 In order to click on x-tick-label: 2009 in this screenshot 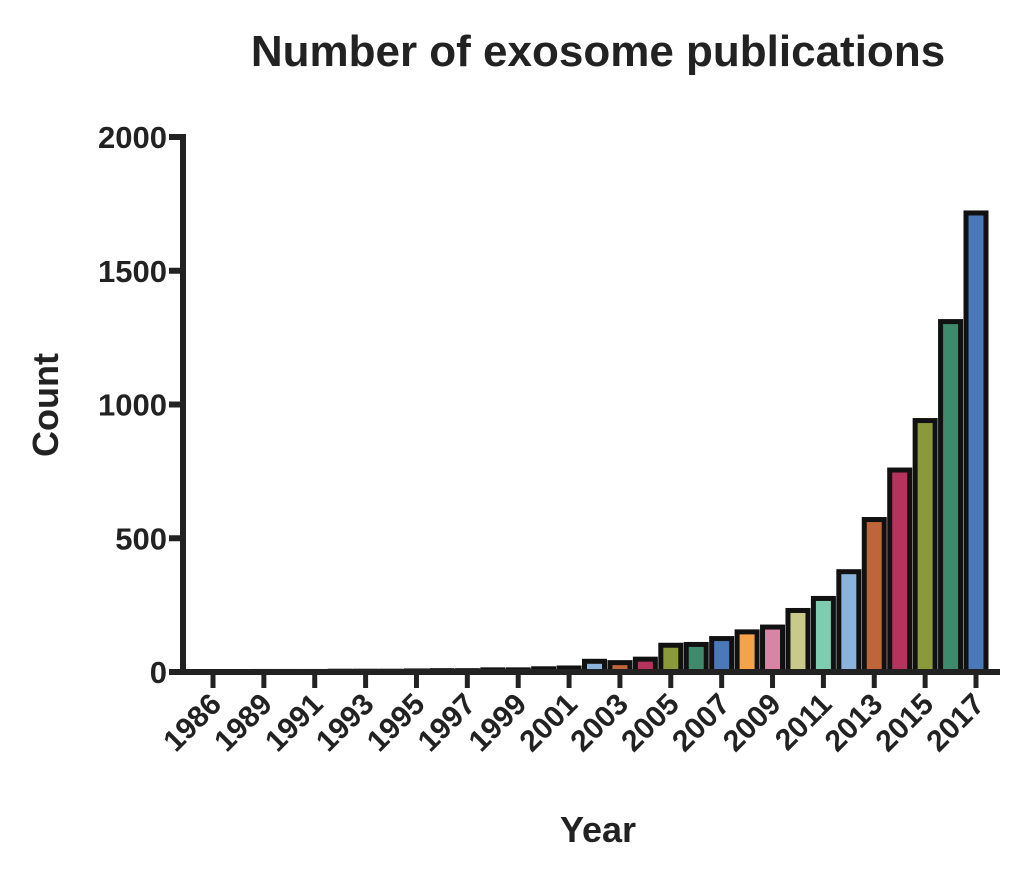, I will do `click(752, 723)`.